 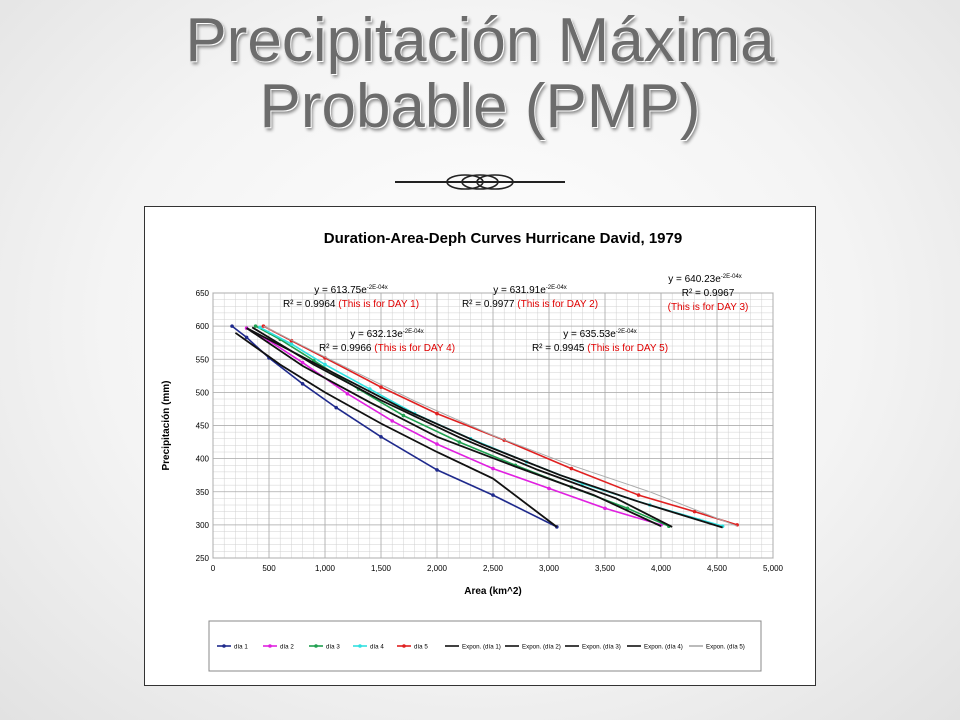 What do you see at coordinates (377, 647) in the screenshot?
I see `legend-label: día 4` at bounding box center [377, 647].